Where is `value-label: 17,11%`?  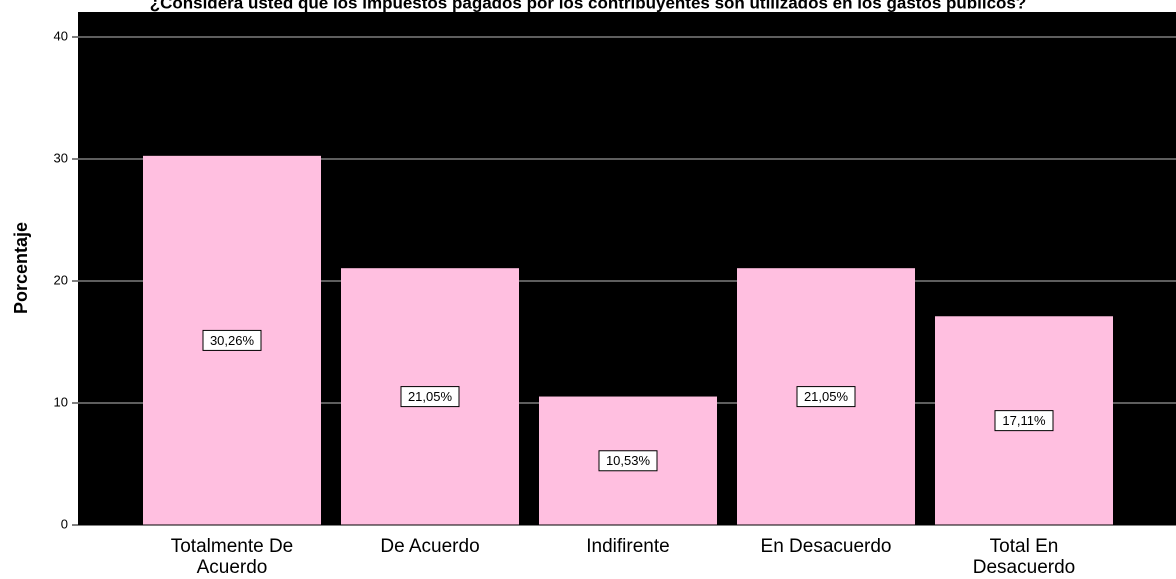
value-label: 17,11% is located at coordinates (1024, 420).